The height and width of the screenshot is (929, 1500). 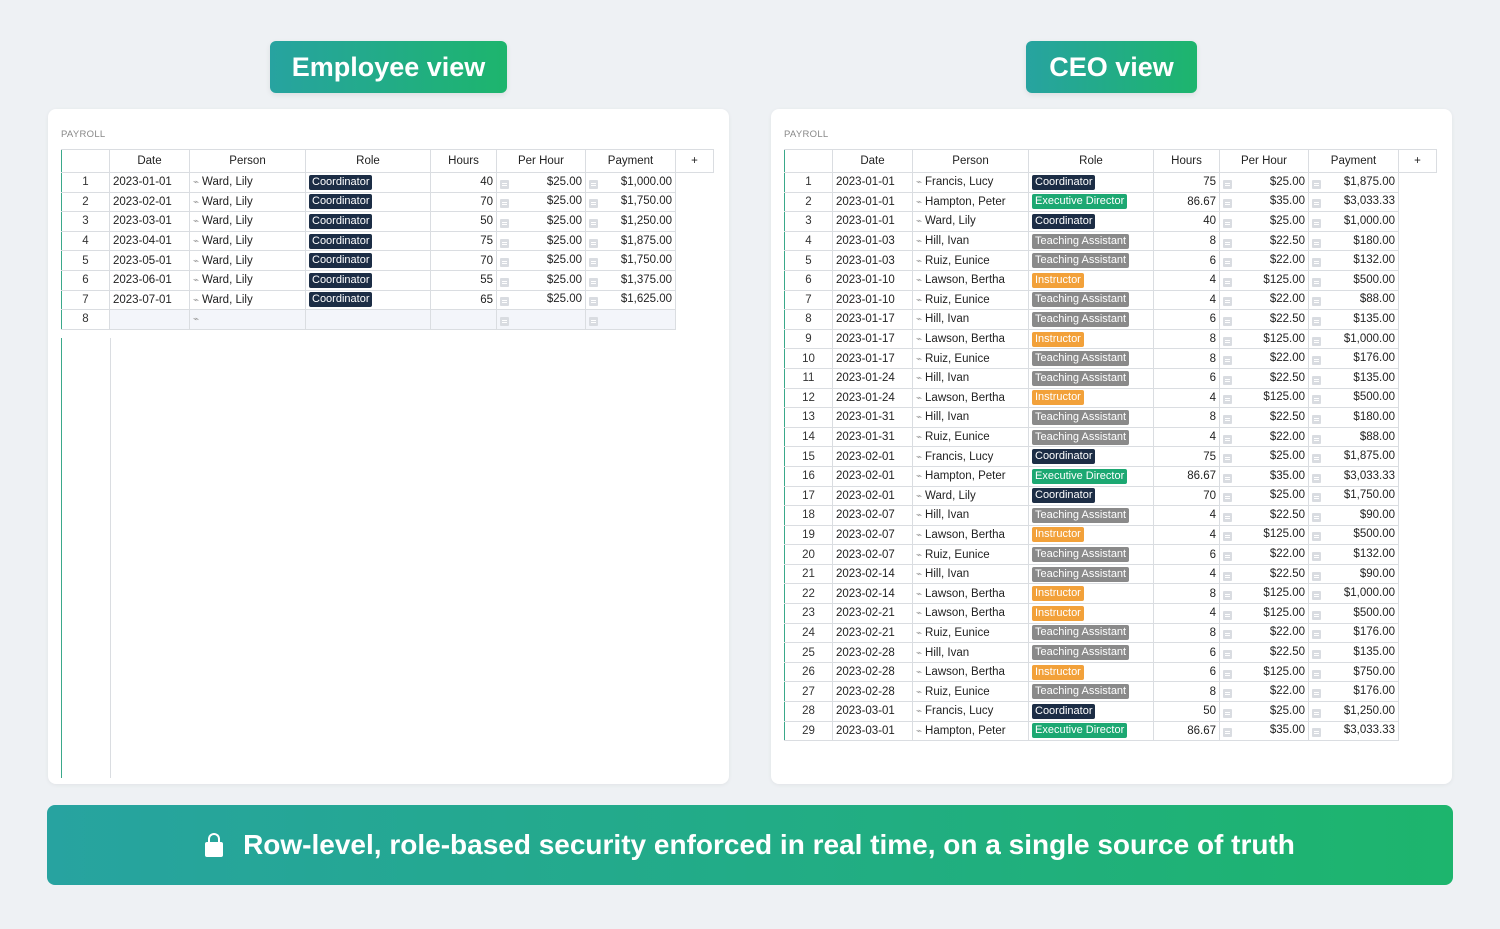 I want to click on person-cell: ⌁ Francis, Lucy, so click(x=970, y=456).